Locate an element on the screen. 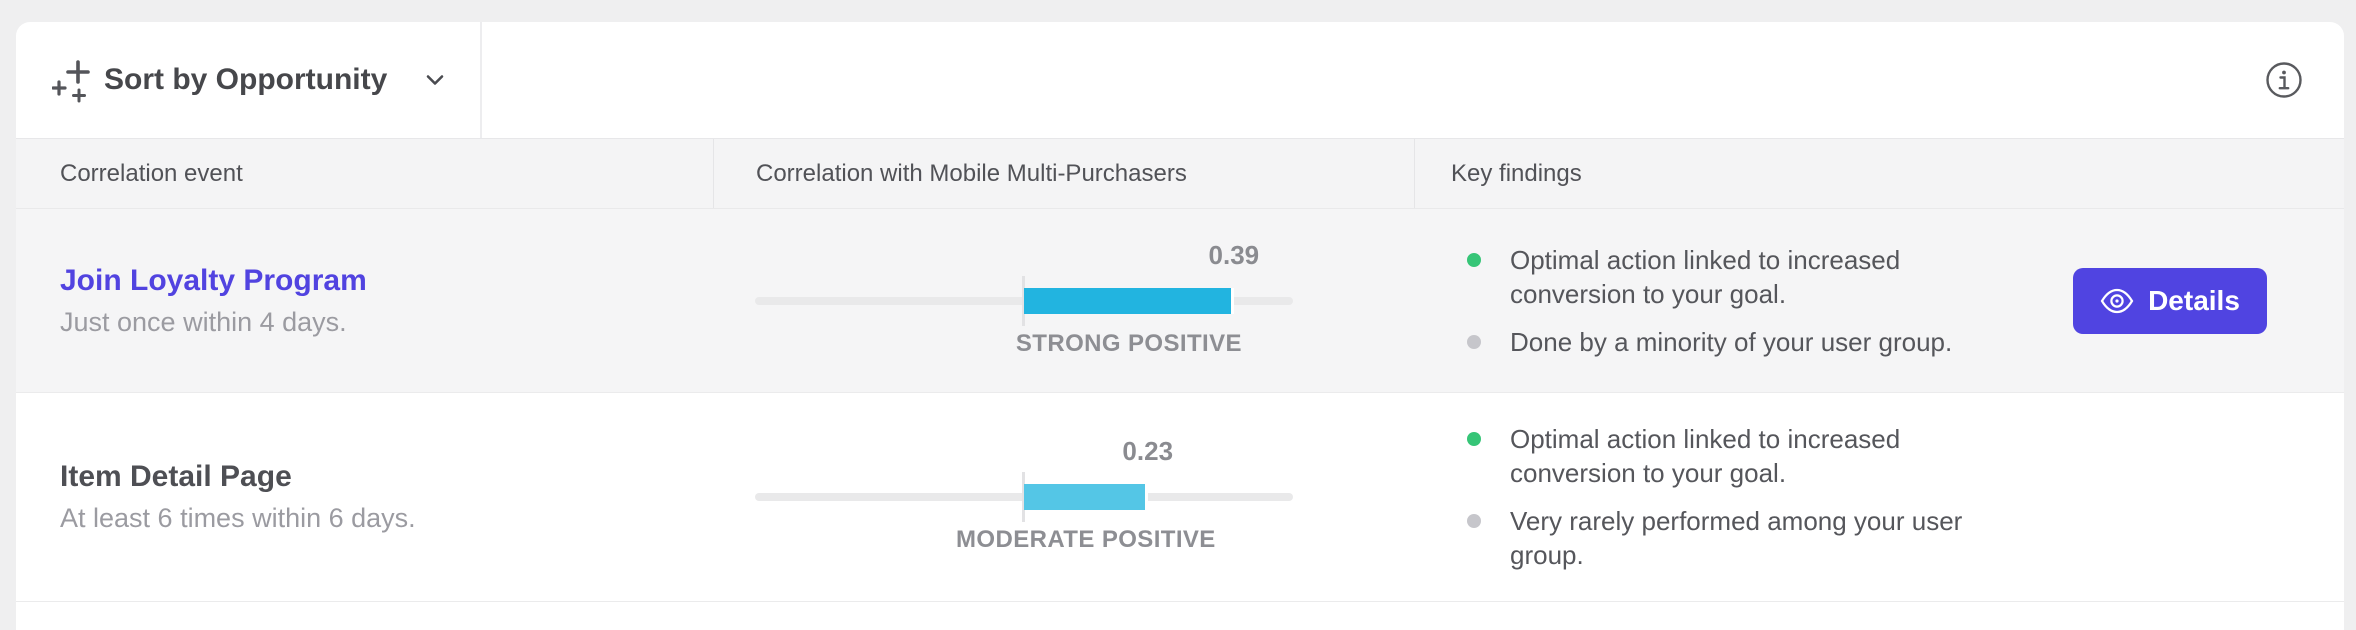 Image resolution: width=2356 pixels, height=630 pixels. event-subtitle: At least 6 times within 6 days. is located at coordinates (238, 518).